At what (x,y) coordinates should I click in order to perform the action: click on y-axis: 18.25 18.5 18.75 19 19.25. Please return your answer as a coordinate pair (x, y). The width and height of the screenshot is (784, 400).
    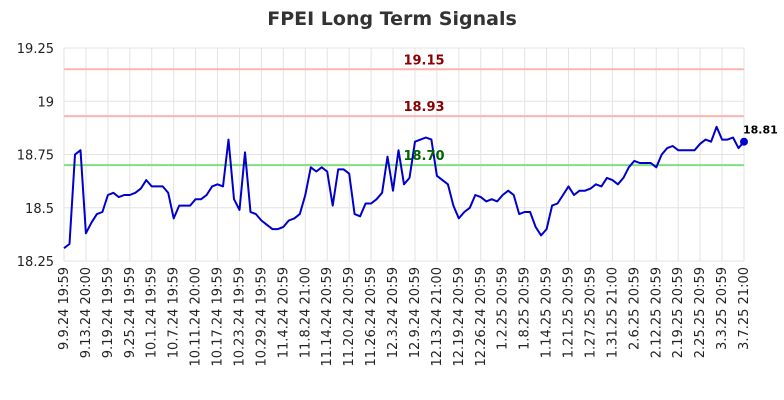
    Looking at the image, I should click on (35, 156).